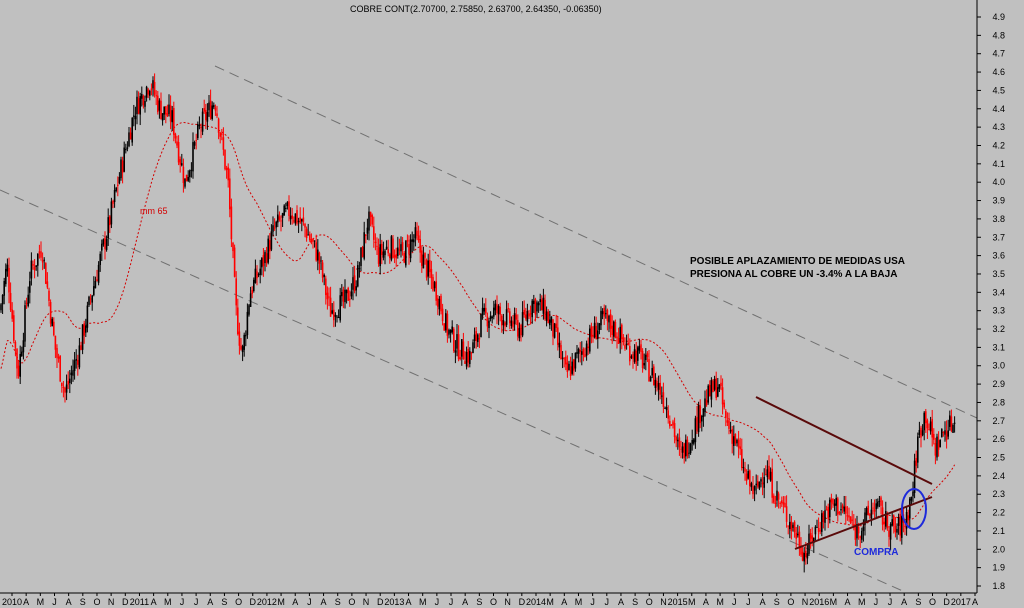  Describe the element at coordinates (998, 164) in the screenshot. I see `y-tick-label: 4.1` at that location.